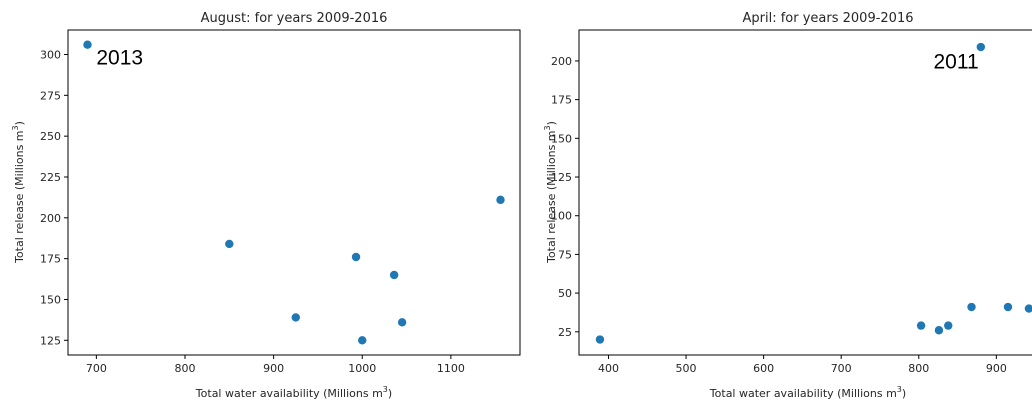 The height and width of the screenshot is (404, 1032). What do you see at coordinates (50, 136) in the screenshot?
I see `y-tick-label: 250` at bounding box center [50, 136].